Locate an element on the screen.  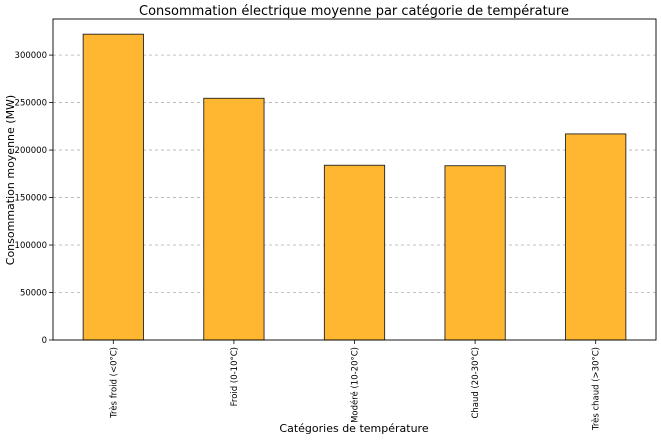
y-tick-label: 200000 is located at coordinates (31, 151).